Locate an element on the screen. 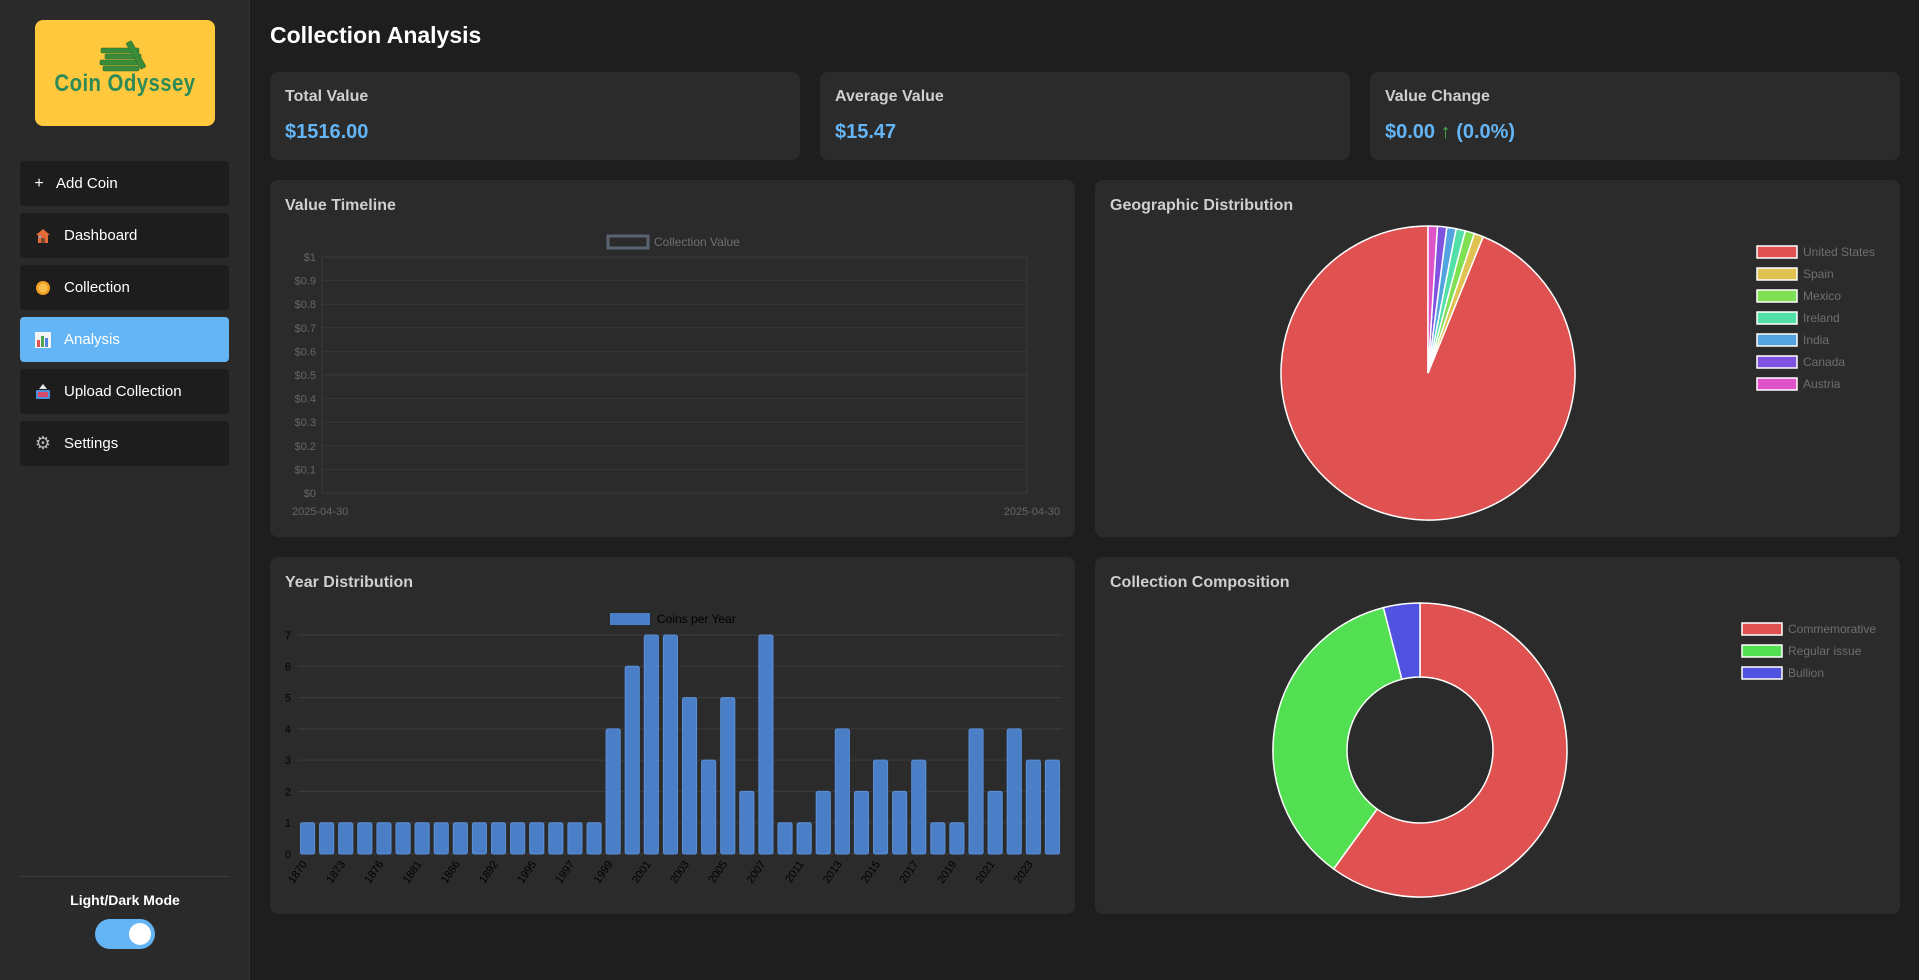  legend-label: United States is located at coordinates (1839, 252).